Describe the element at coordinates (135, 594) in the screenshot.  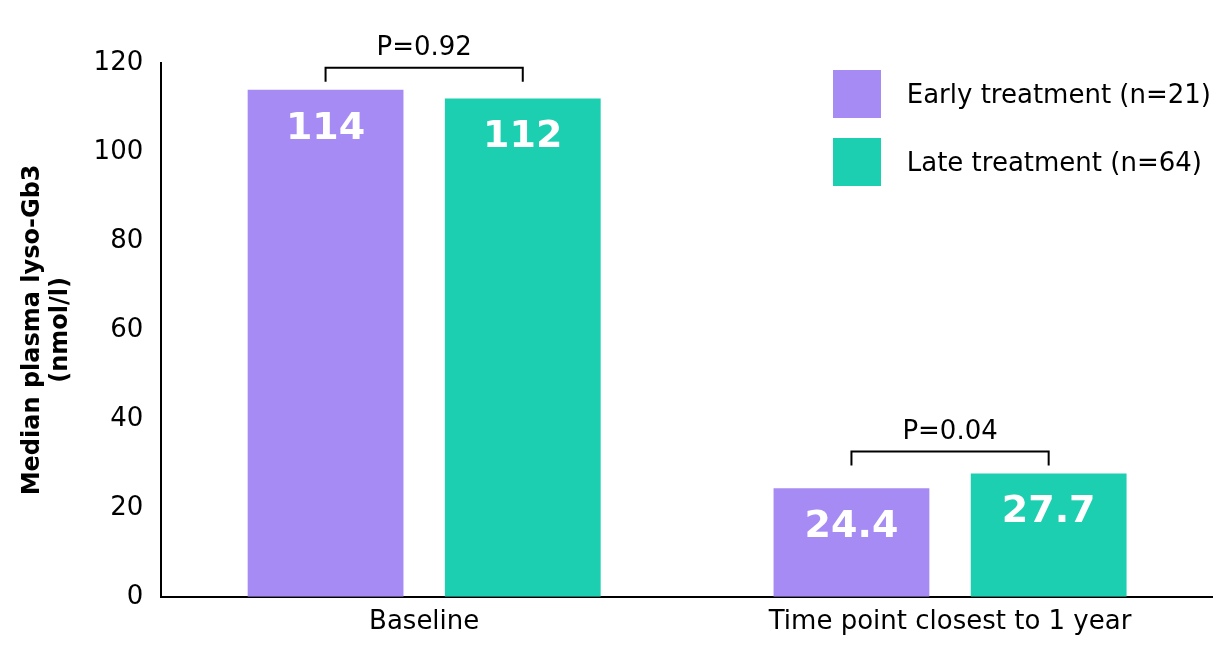
I see `y-tick-label: 0` at that location.